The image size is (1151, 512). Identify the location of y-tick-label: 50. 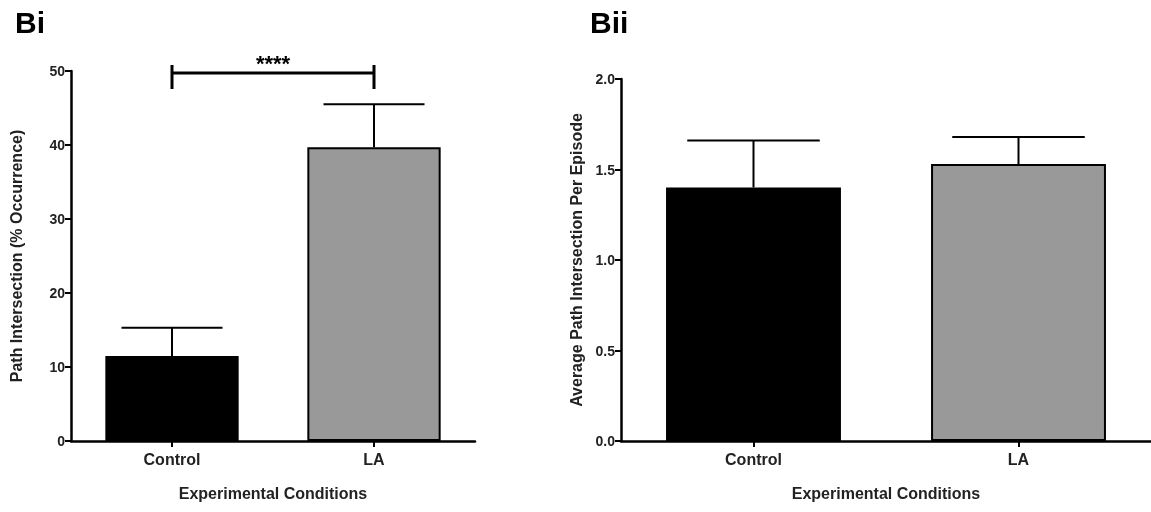
(57, 71).